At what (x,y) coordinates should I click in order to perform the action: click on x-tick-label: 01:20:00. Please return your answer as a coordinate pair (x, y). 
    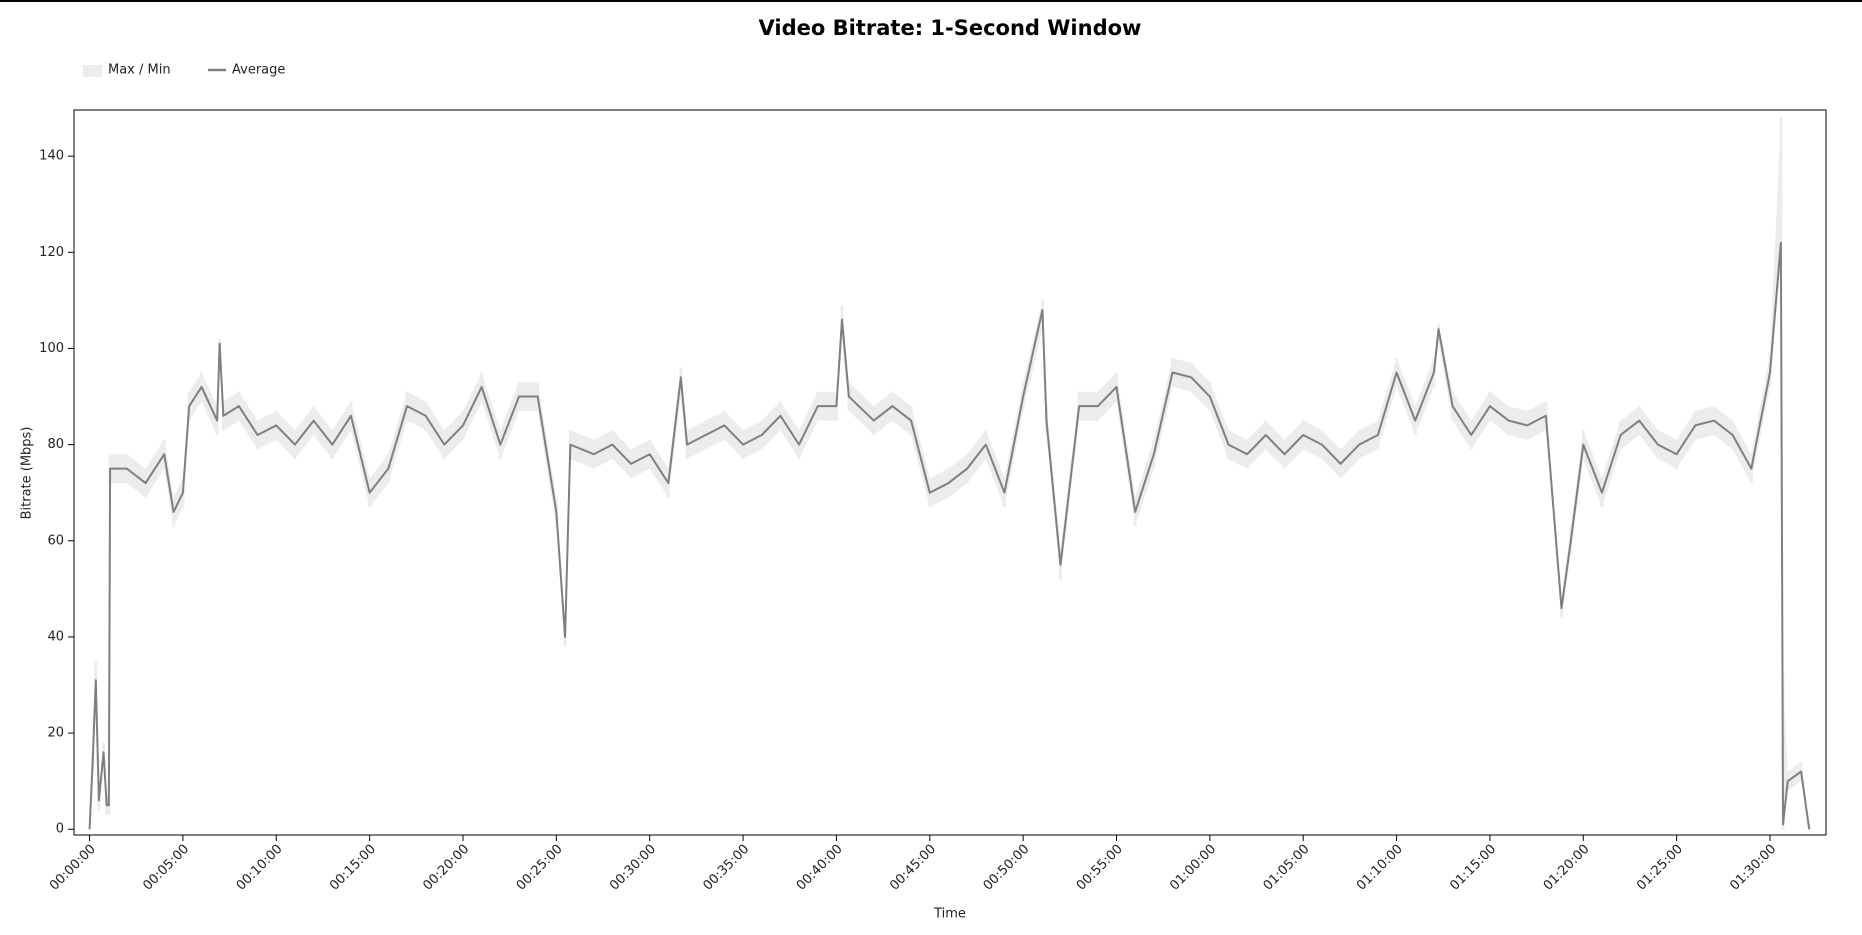
    Looking at the image, I should click on (1567, 868).